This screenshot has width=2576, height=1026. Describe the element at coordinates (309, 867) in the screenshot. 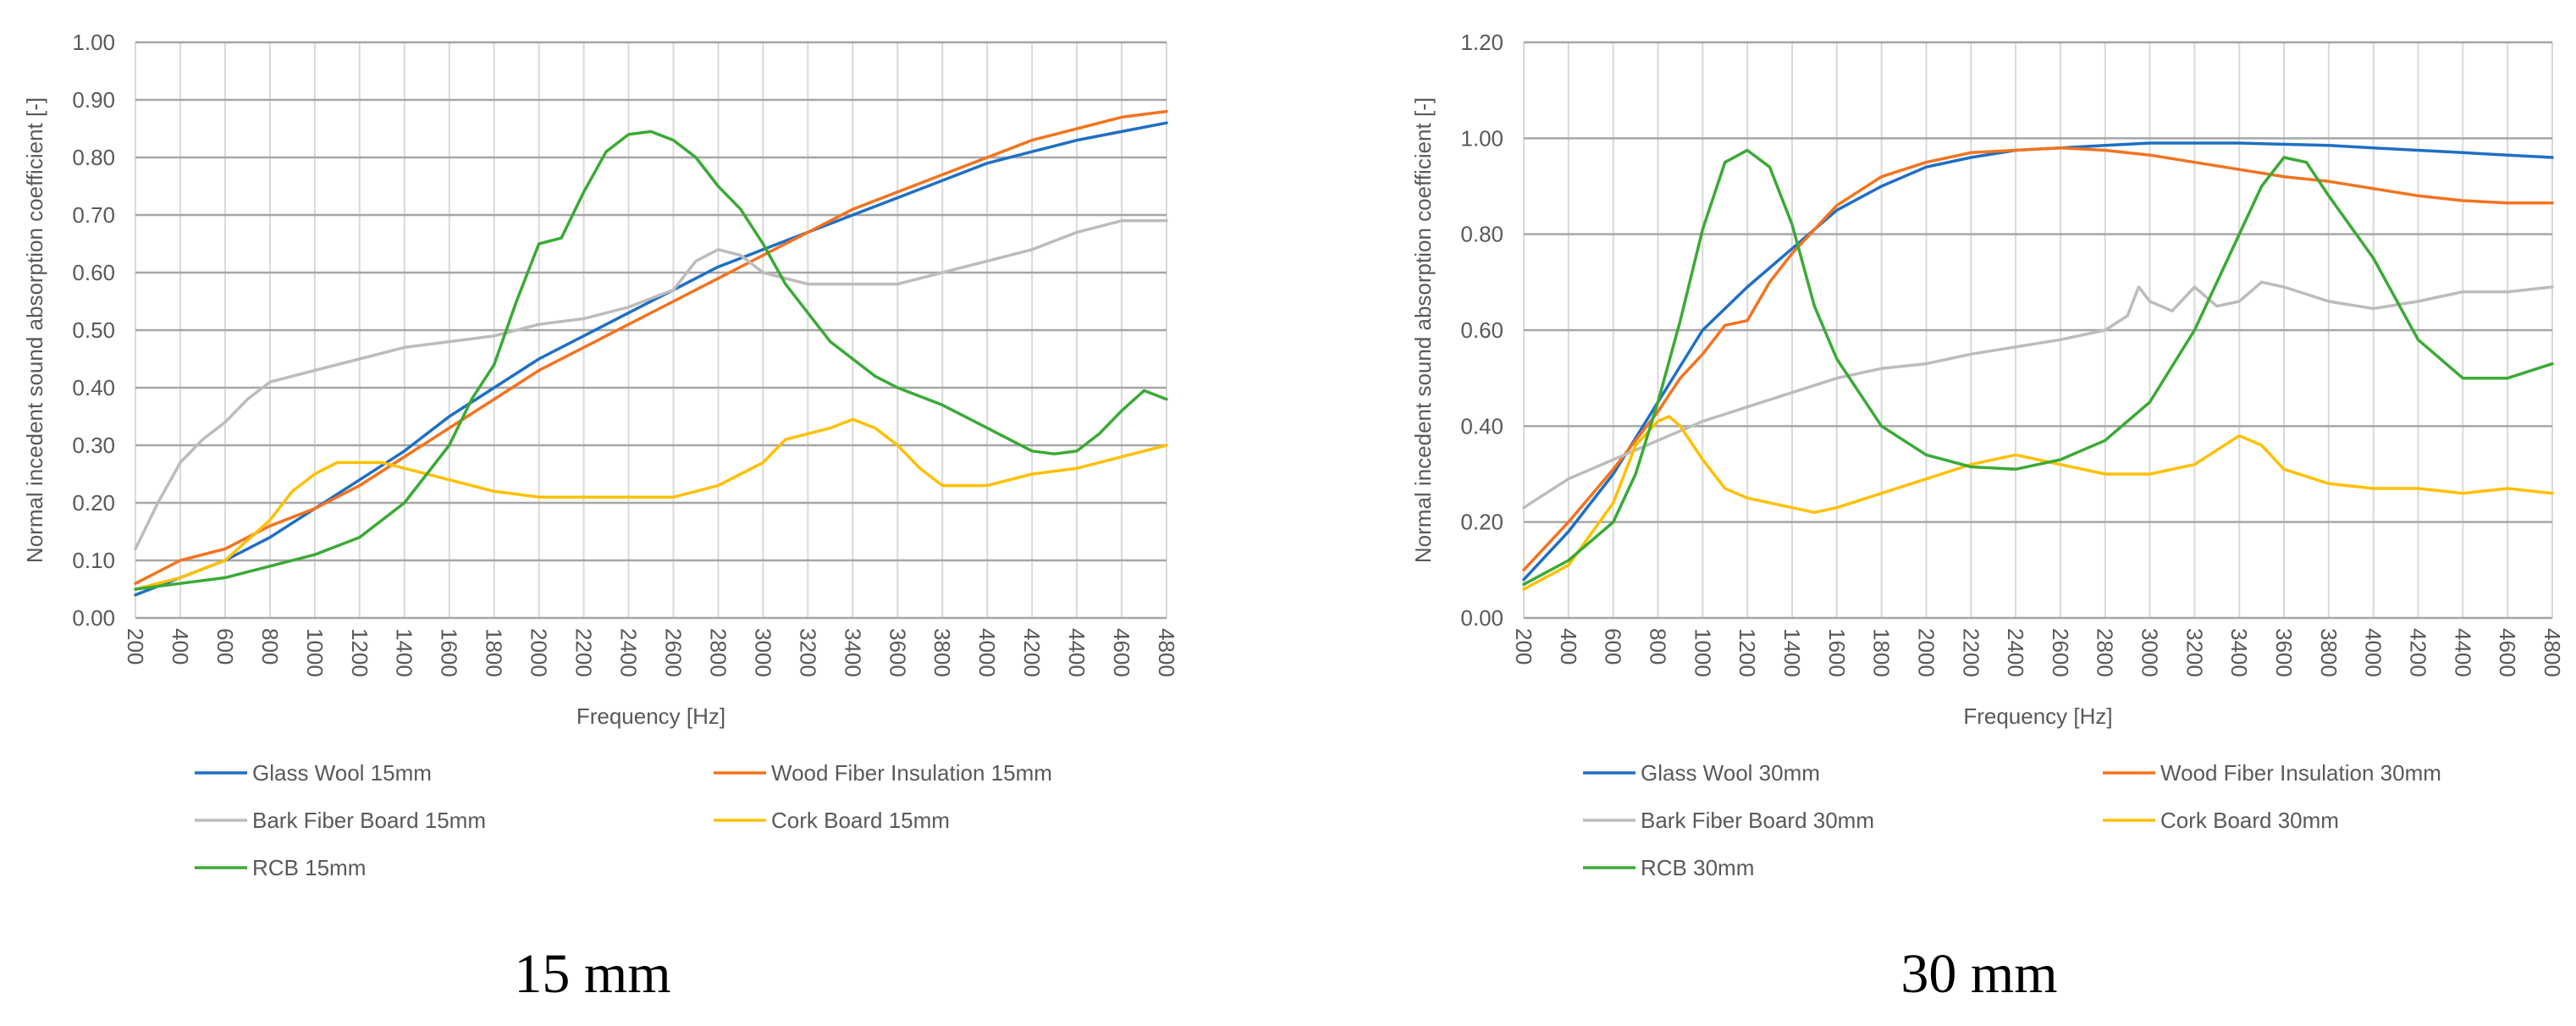

I see `legend-label: RCB 15mm` at that location.